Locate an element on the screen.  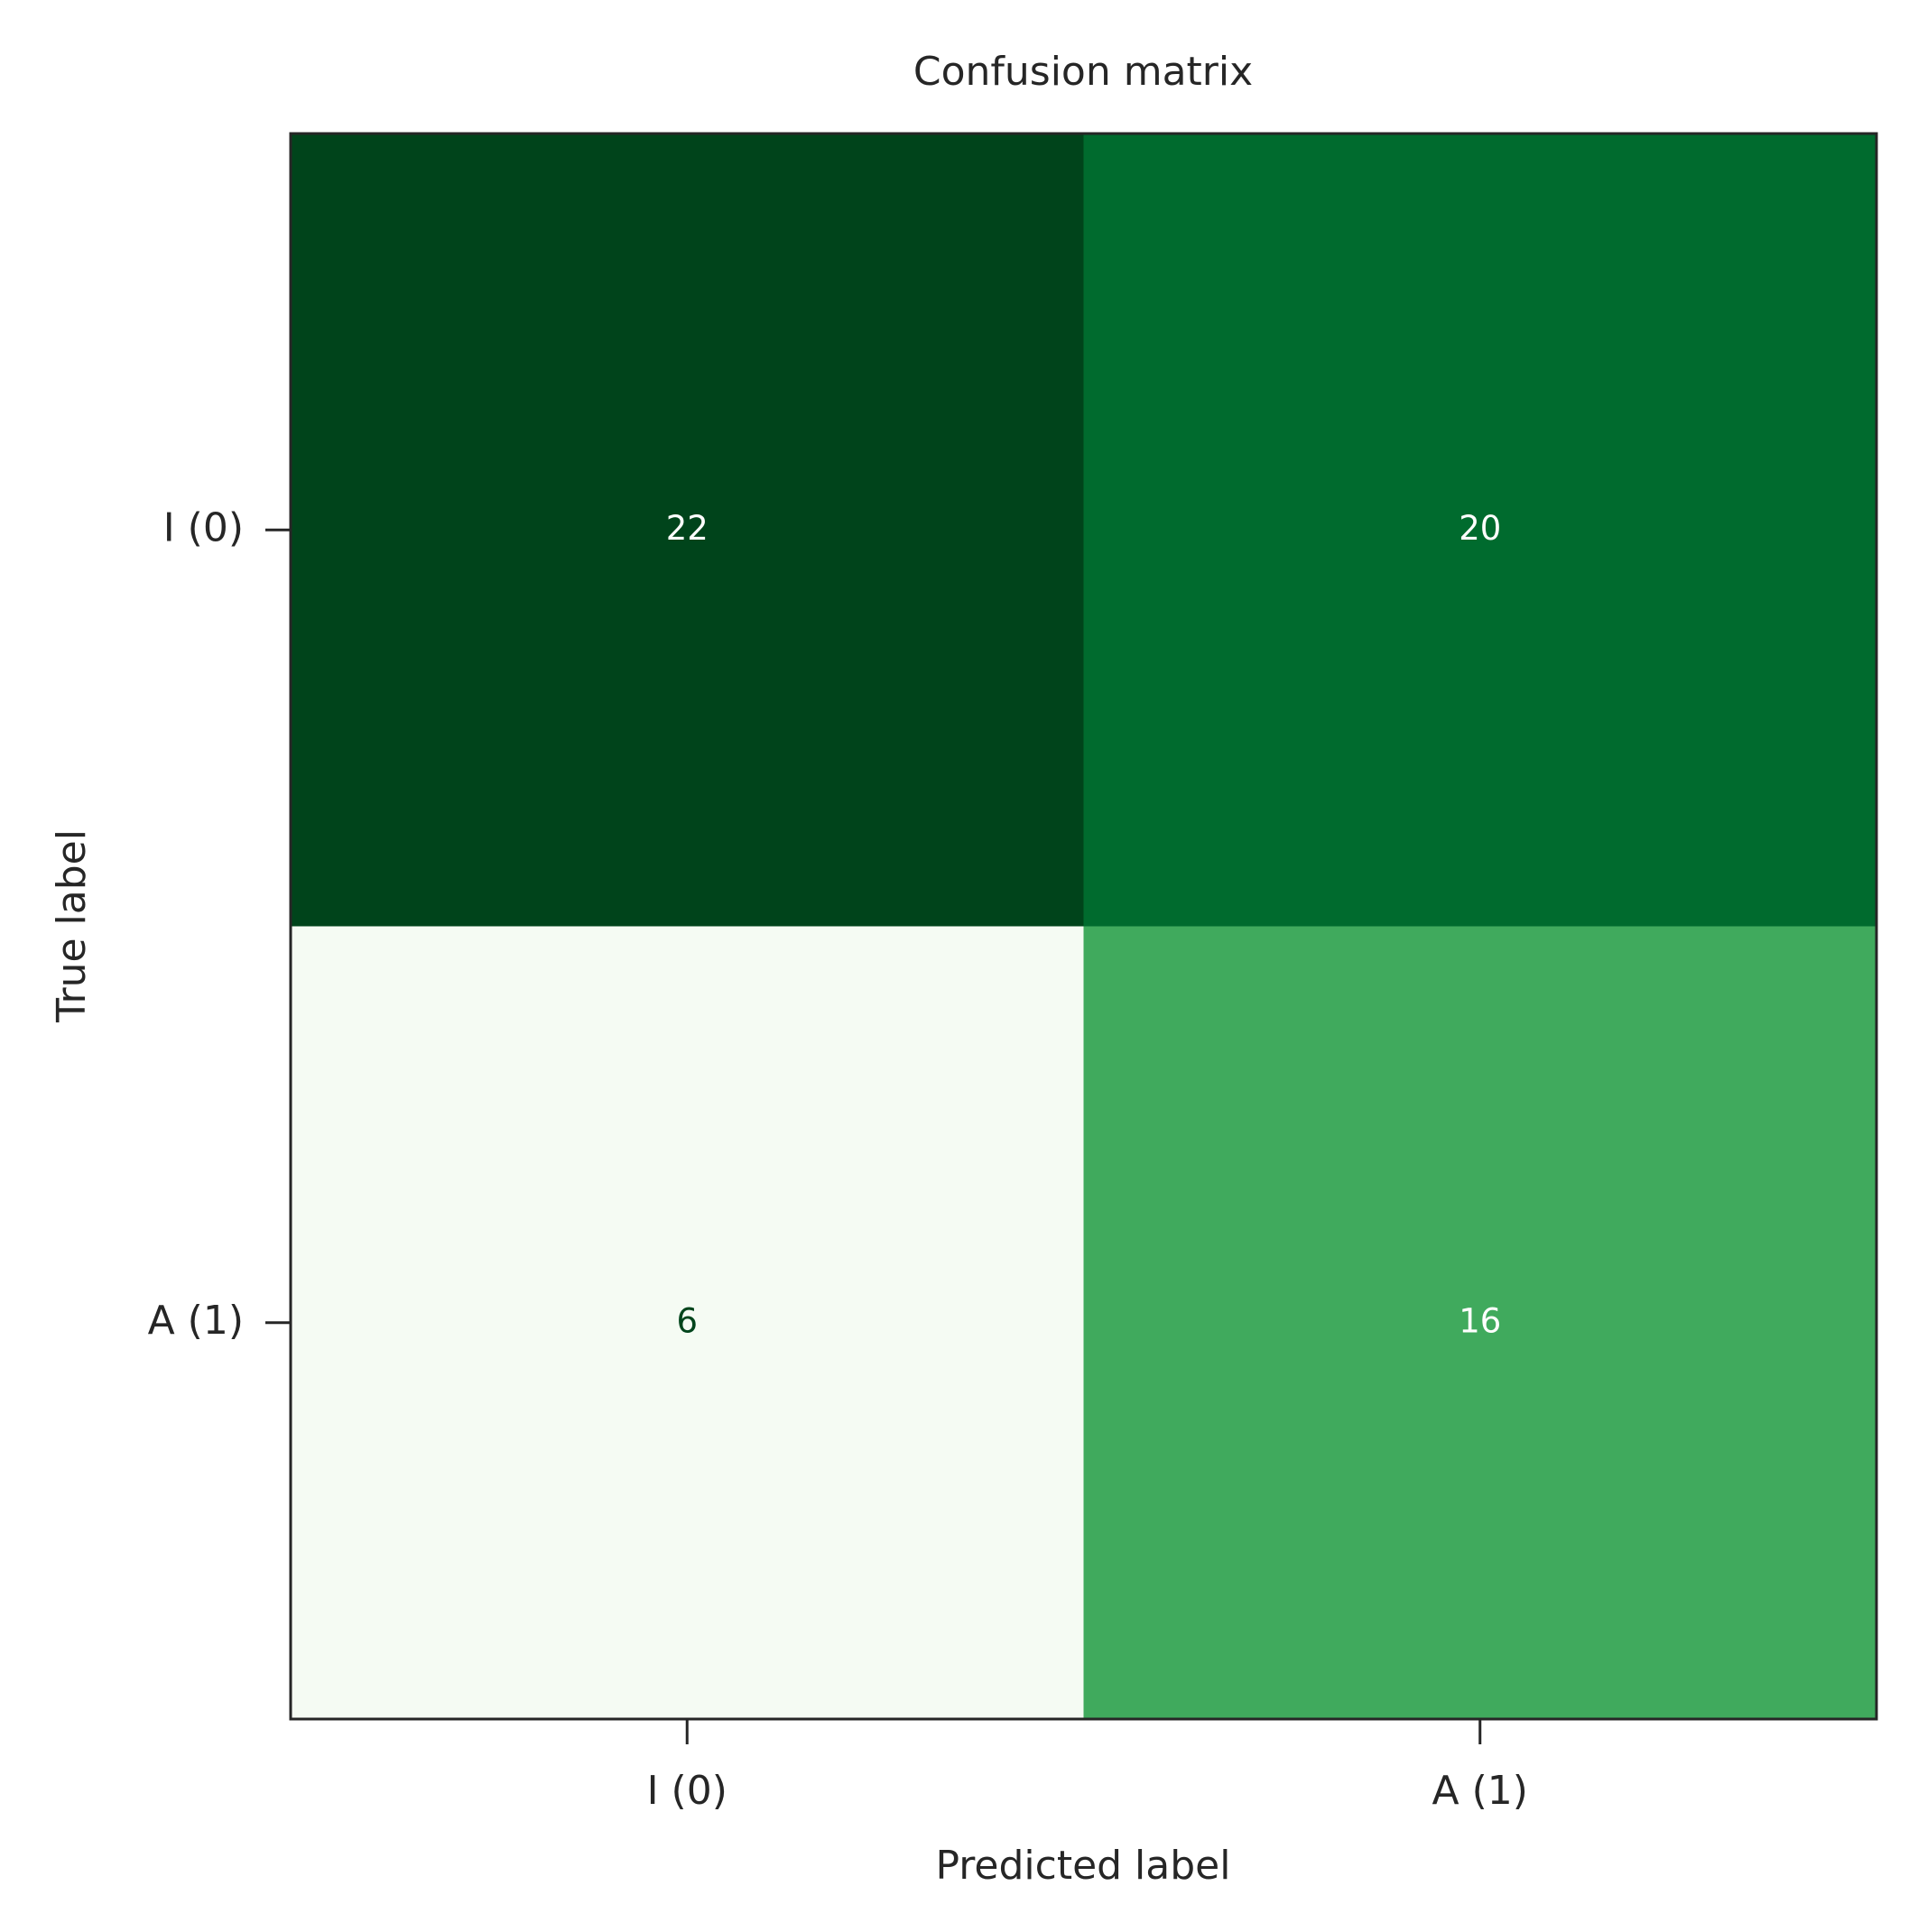
x-axis-ticks: I (0) A (1) is located at coordinates (1087, 1766).